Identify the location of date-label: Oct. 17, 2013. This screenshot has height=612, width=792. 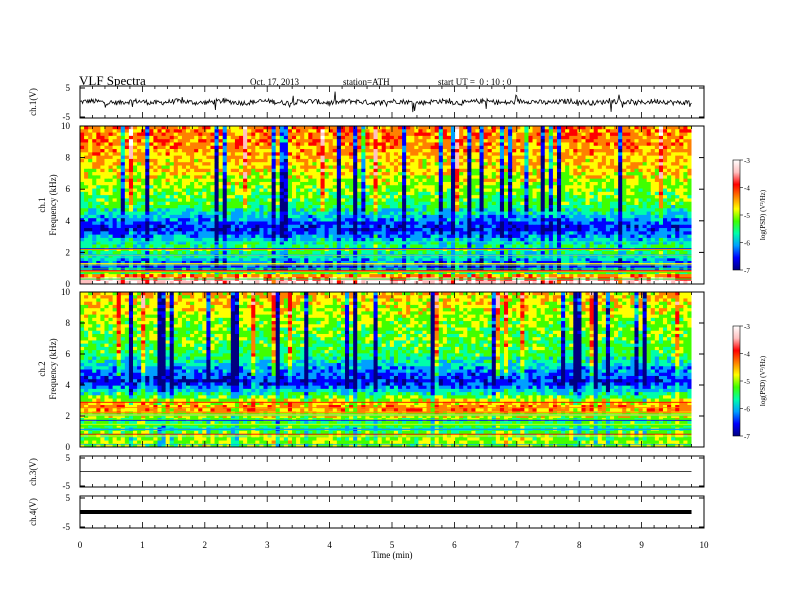
(274, 82).